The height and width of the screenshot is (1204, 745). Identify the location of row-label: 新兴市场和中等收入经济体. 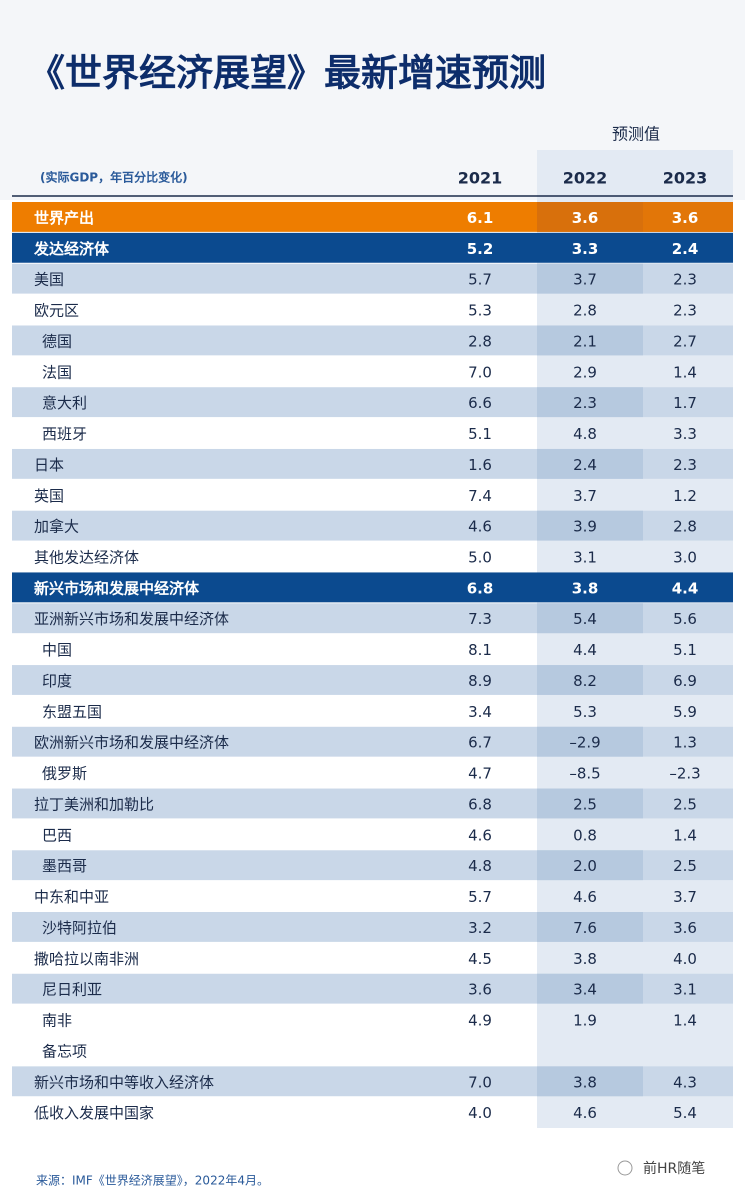
(124, 1082).